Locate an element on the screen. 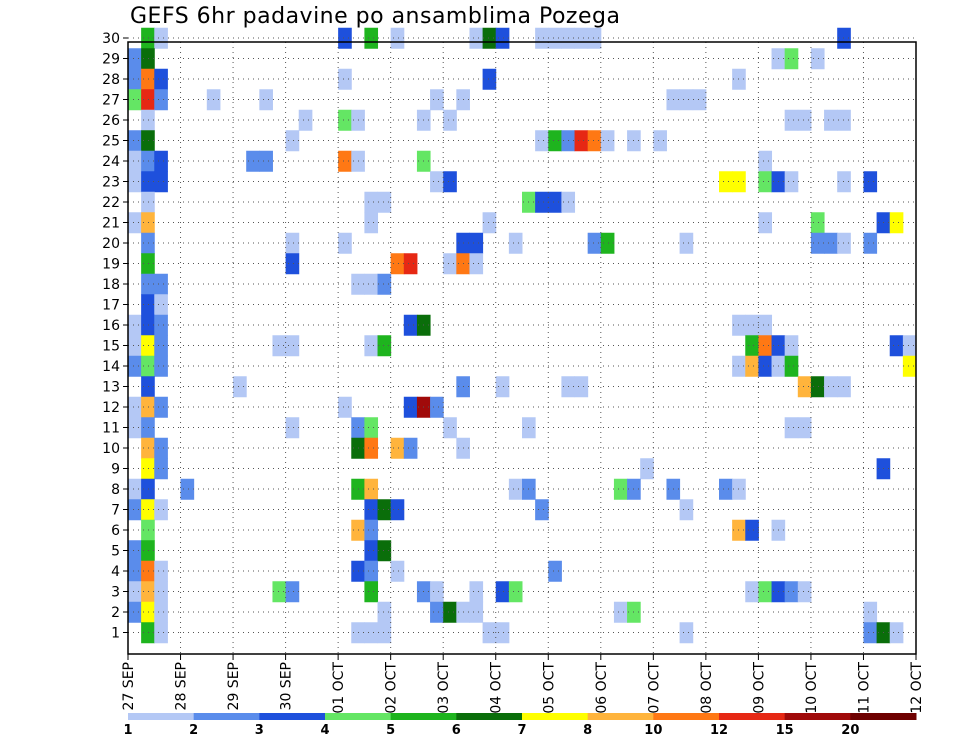 The image size is (960, 742). x-tick-label: 12 OCT is located at coordinates (917, 688).